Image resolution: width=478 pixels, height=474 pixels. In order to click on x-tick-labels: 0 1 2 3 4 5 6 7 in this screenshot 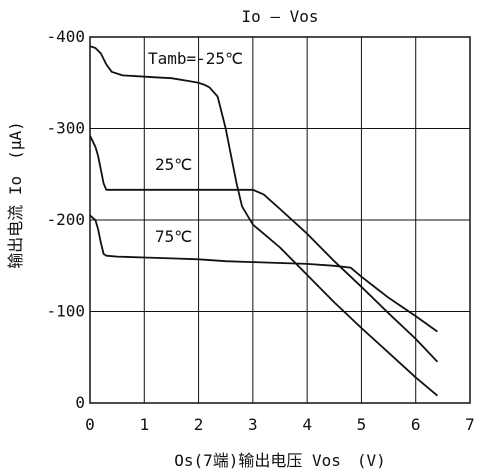, I will do `click(280, 424)`.